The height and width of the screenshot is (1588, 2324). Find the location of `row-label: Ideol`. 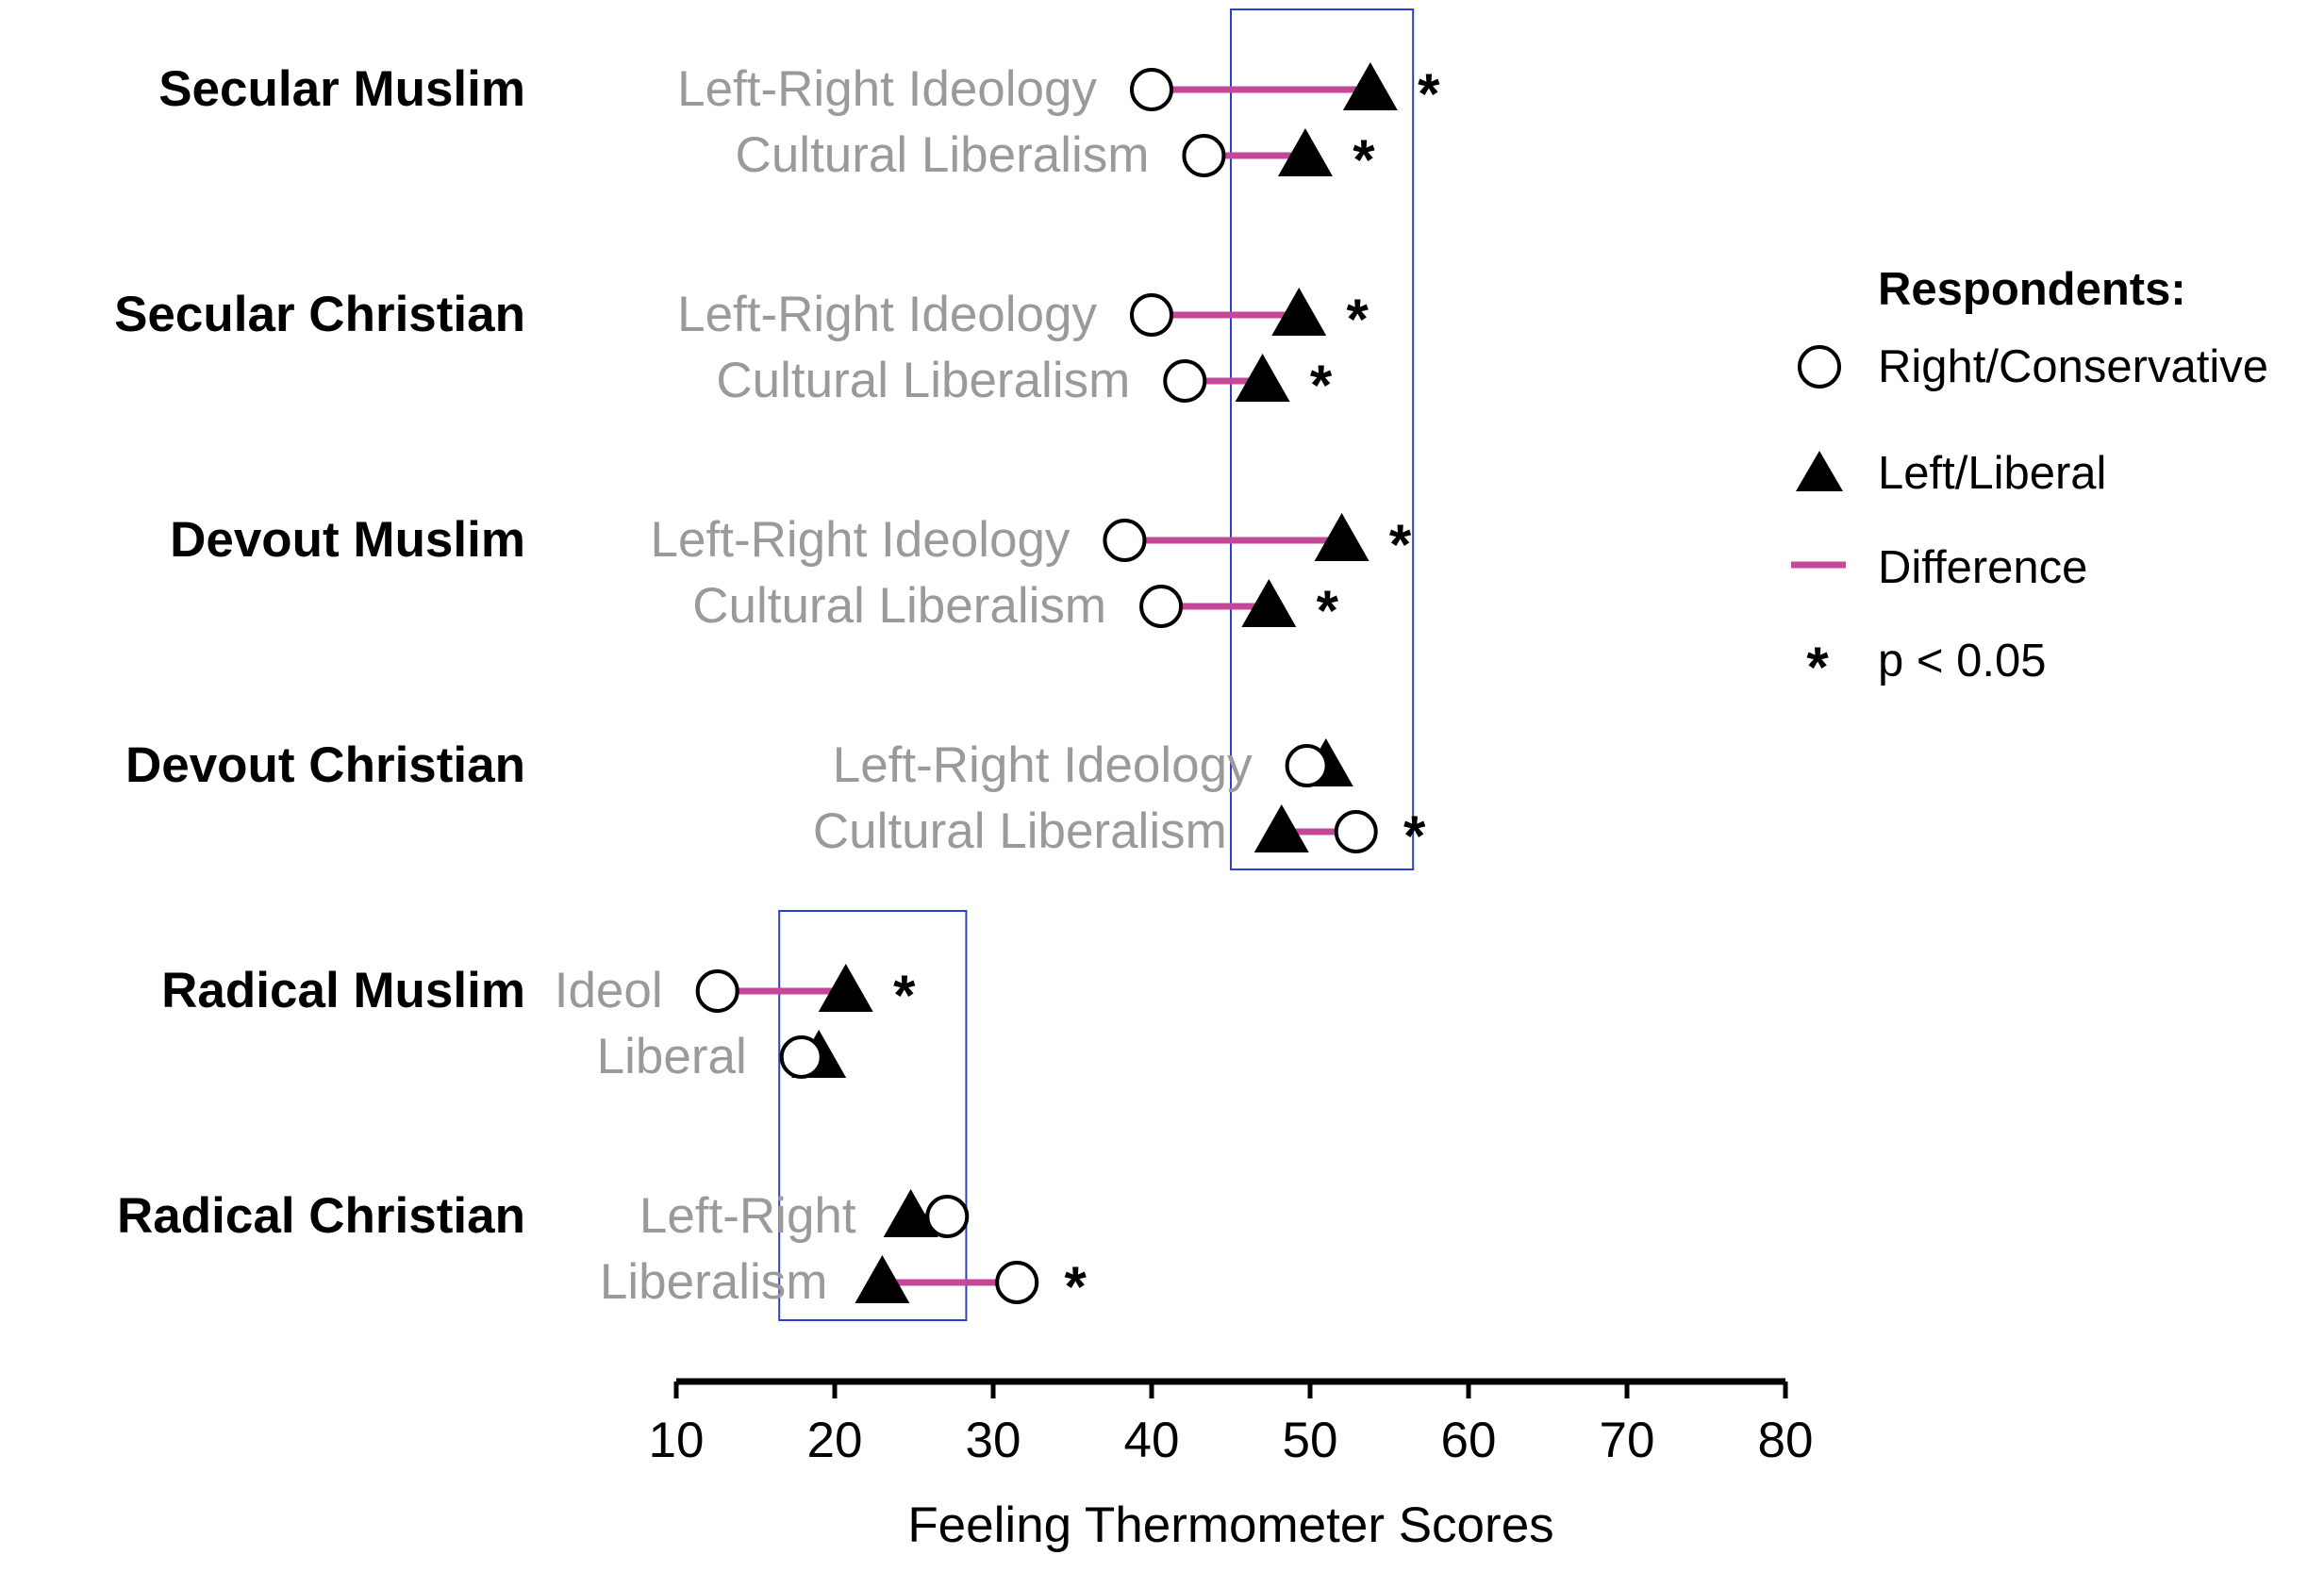

row-label: Ideol is located at coordinates (609, 990).